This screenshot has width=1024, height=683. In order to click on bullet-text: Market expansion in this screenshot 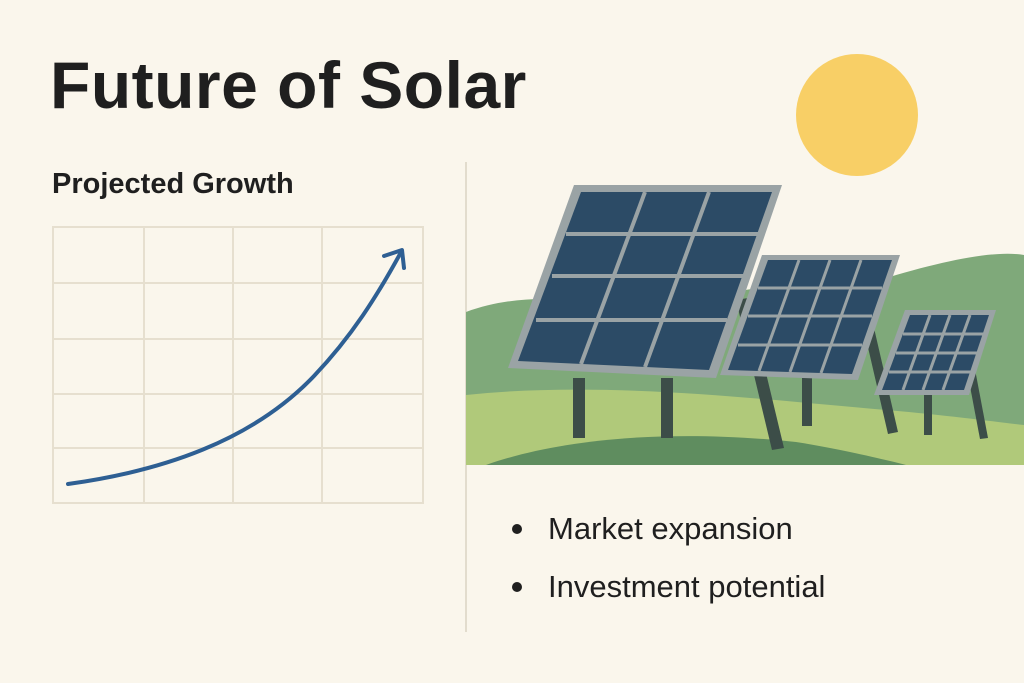, I will do `click(670, 528)`.